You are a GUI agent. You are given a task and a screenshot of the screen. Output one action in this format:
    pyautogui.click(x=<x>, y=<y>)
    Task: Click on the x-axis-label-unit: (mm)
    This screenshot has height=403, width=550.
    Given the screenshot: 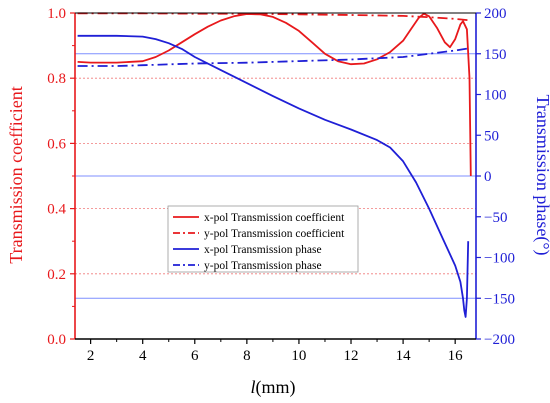 What is the action you would take?
    pyautogui.click(x=276, y=387)
    